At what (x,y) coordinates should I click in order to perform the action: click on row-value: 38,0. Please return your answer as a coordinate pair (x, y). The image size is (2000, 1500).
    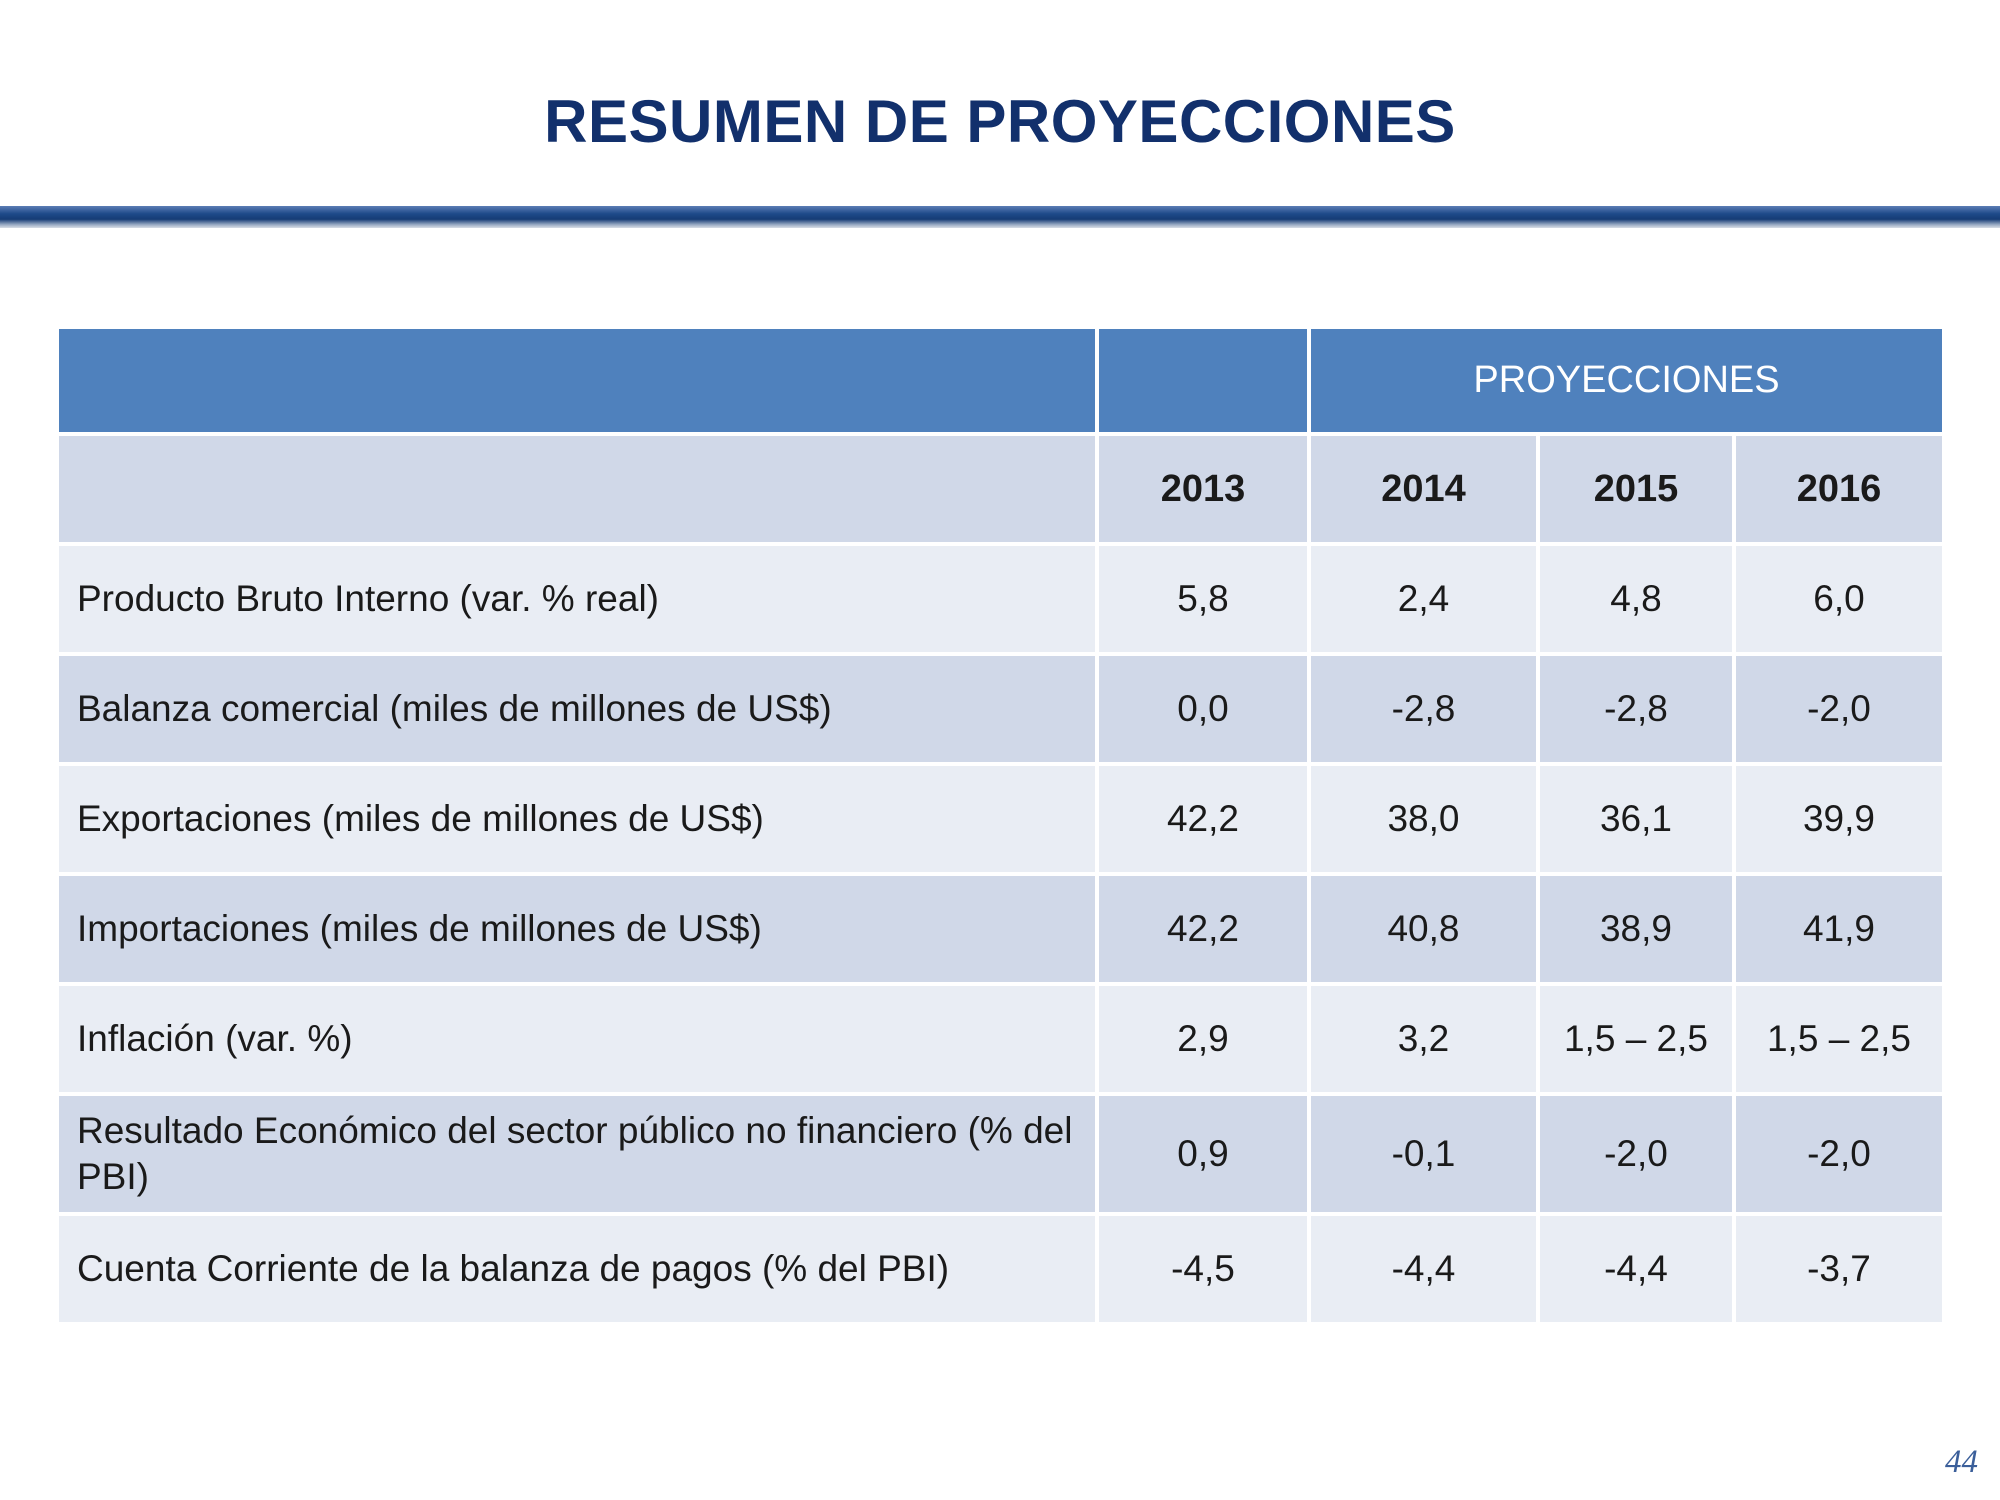
    Looking at the image, I should click on (1423, 819).